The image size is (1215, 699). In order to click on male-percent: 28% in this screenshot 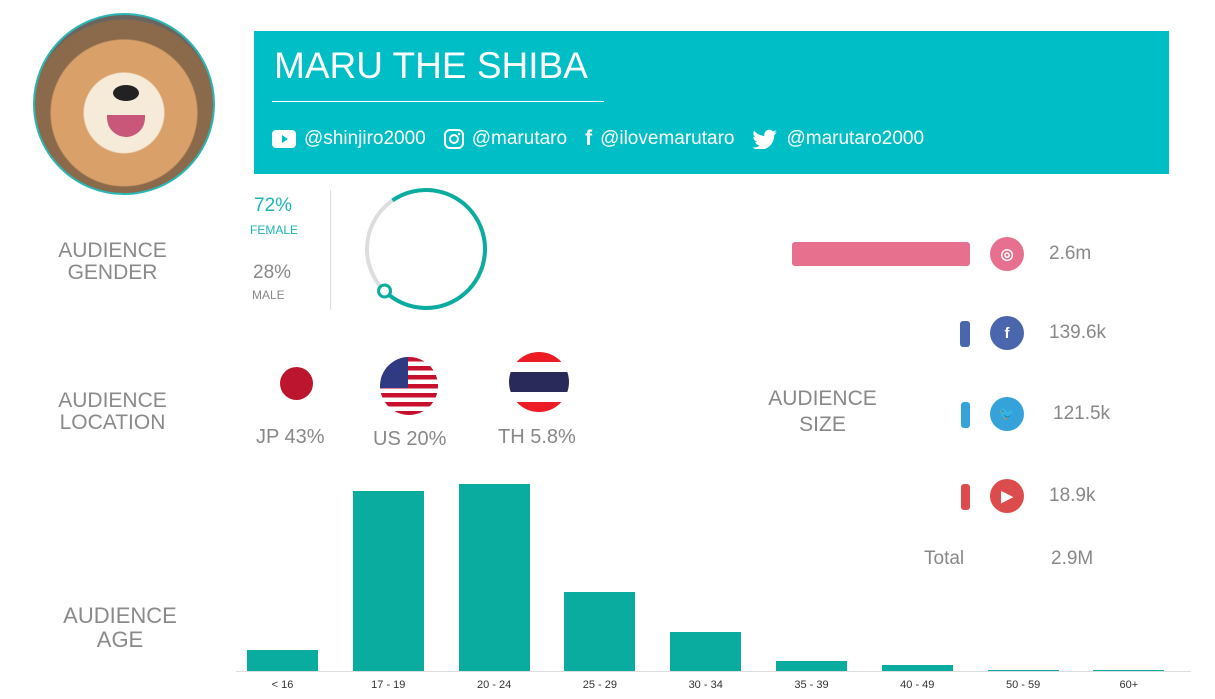, I will do `click(272, 272)`.